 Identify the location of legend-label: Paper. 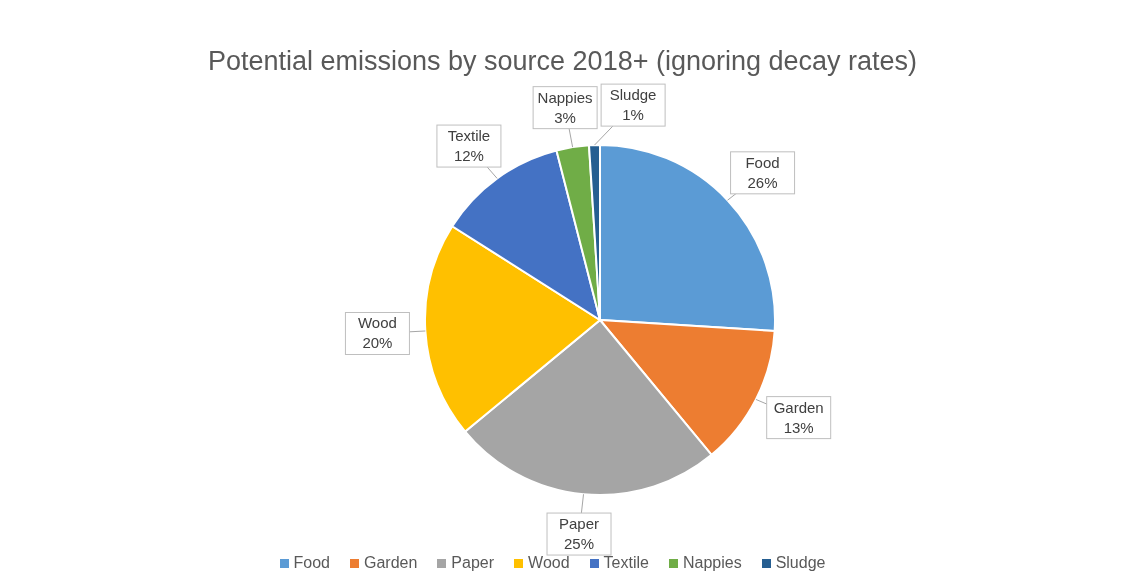
(472, 563).